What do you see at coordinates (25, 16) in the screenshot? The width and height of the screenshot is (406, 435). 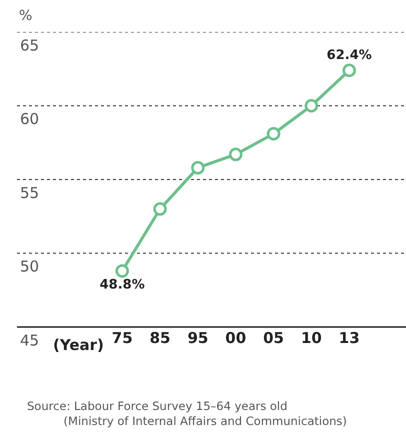 I see `y-axis-title: %` at bounding box center [25, 16].